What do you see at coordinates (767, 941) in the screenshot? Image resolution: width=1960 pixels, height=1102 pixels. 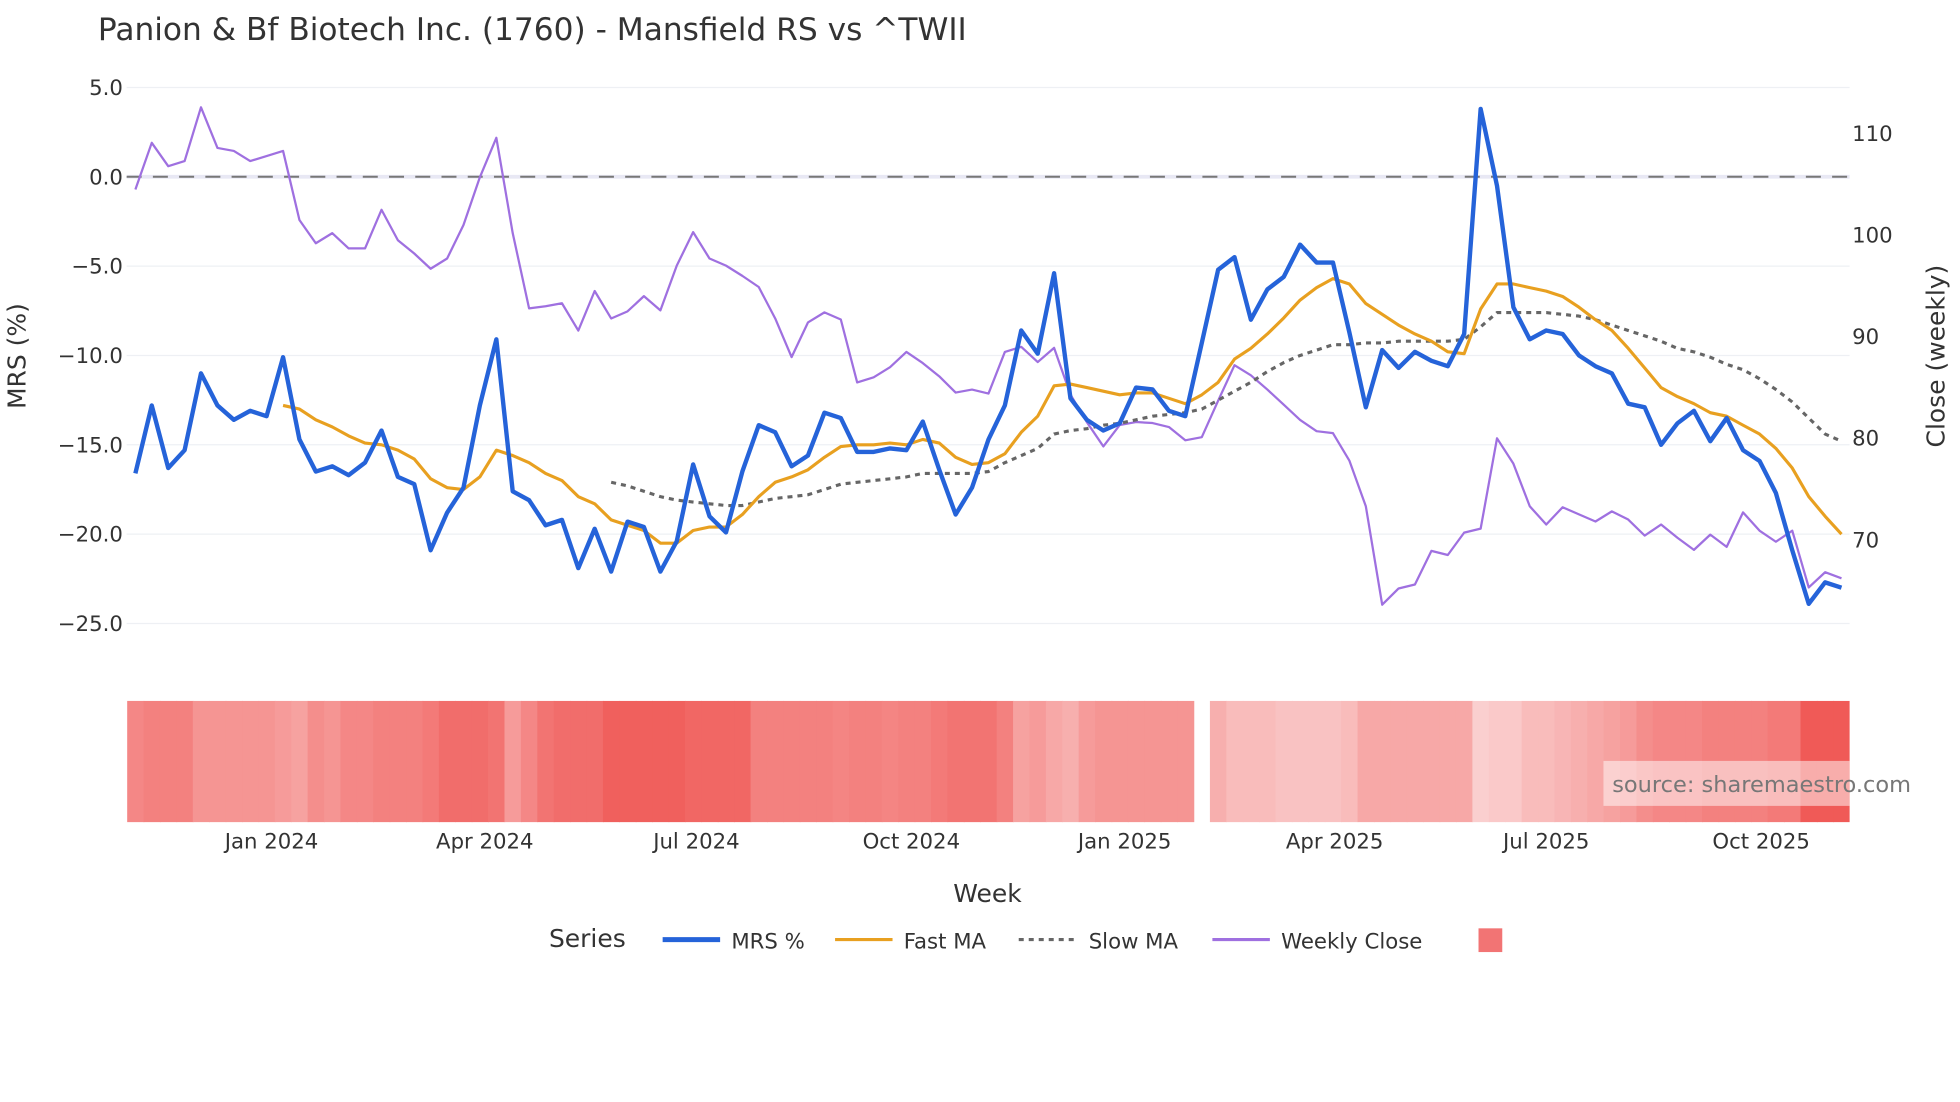 I see `legend-label: MRS %` at bounding box center [767, 941].